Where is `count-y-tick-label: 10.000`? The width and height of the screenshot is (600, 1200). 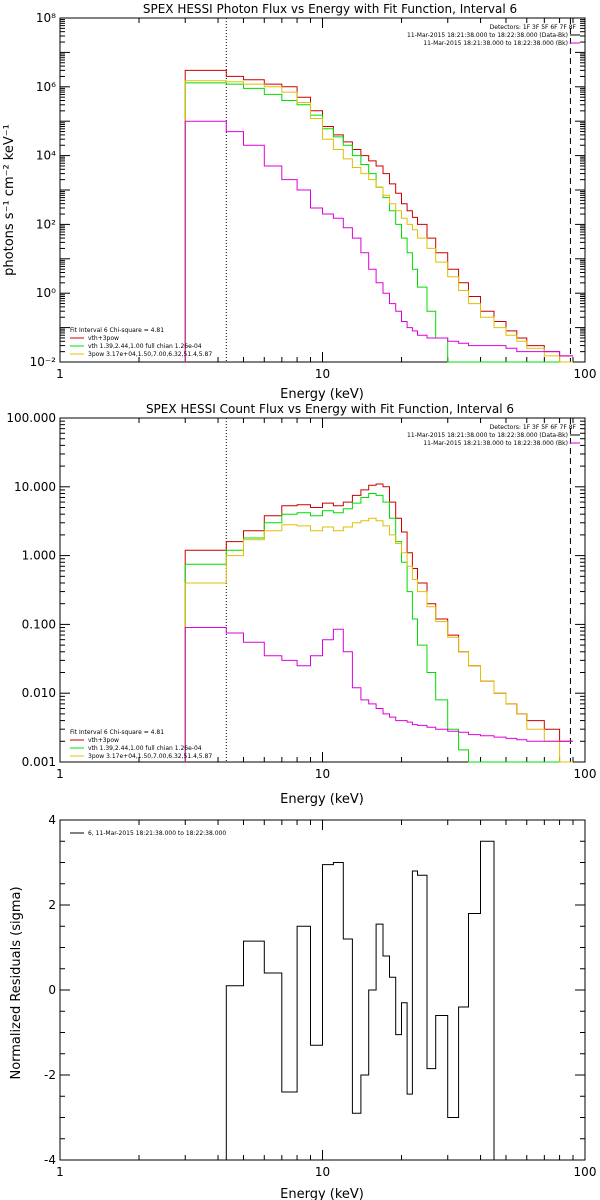
count-y-tick-label: 10.000 is located at coordinates (35, 487).